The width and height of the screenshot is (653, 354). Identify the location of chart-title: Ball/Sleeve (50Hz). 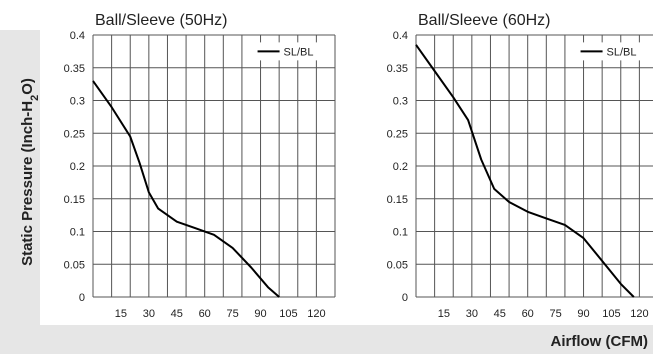
(161, 20).